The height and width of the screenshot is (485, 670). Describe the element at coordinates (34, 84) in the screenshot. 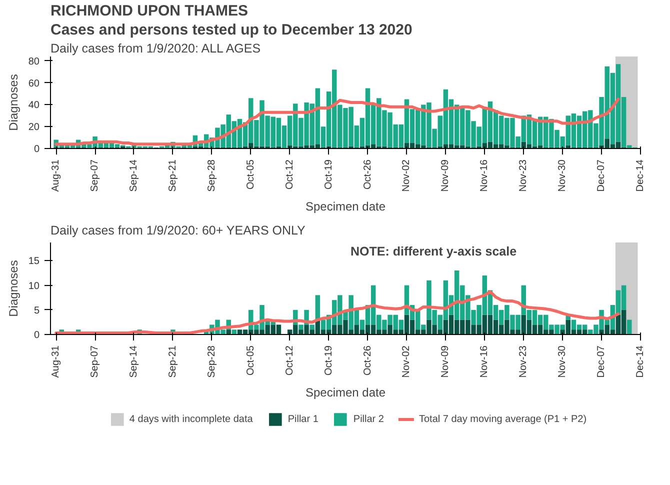

I see `y-tick-label: 60` at that location.